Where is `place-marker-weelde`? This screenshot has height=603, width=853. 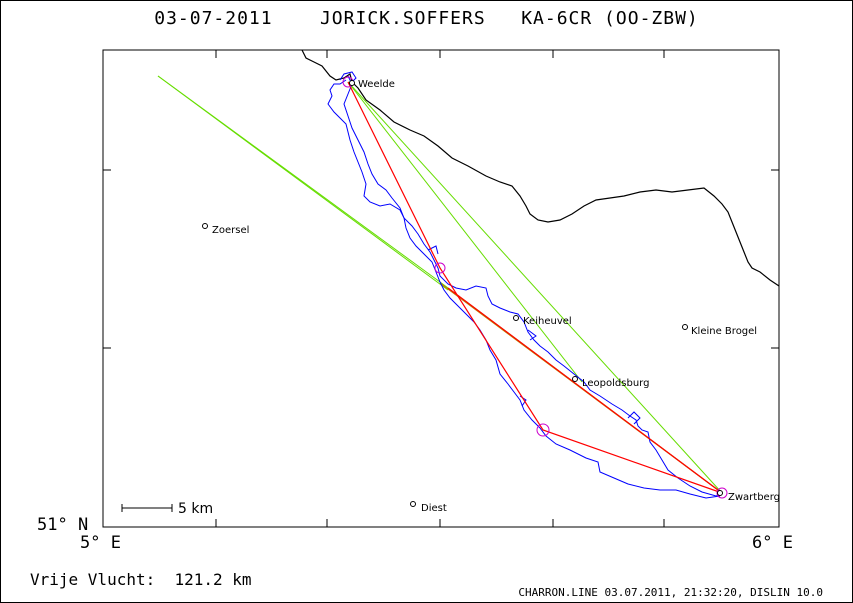
place-marker-weelde is located at coordinates (352, 83).